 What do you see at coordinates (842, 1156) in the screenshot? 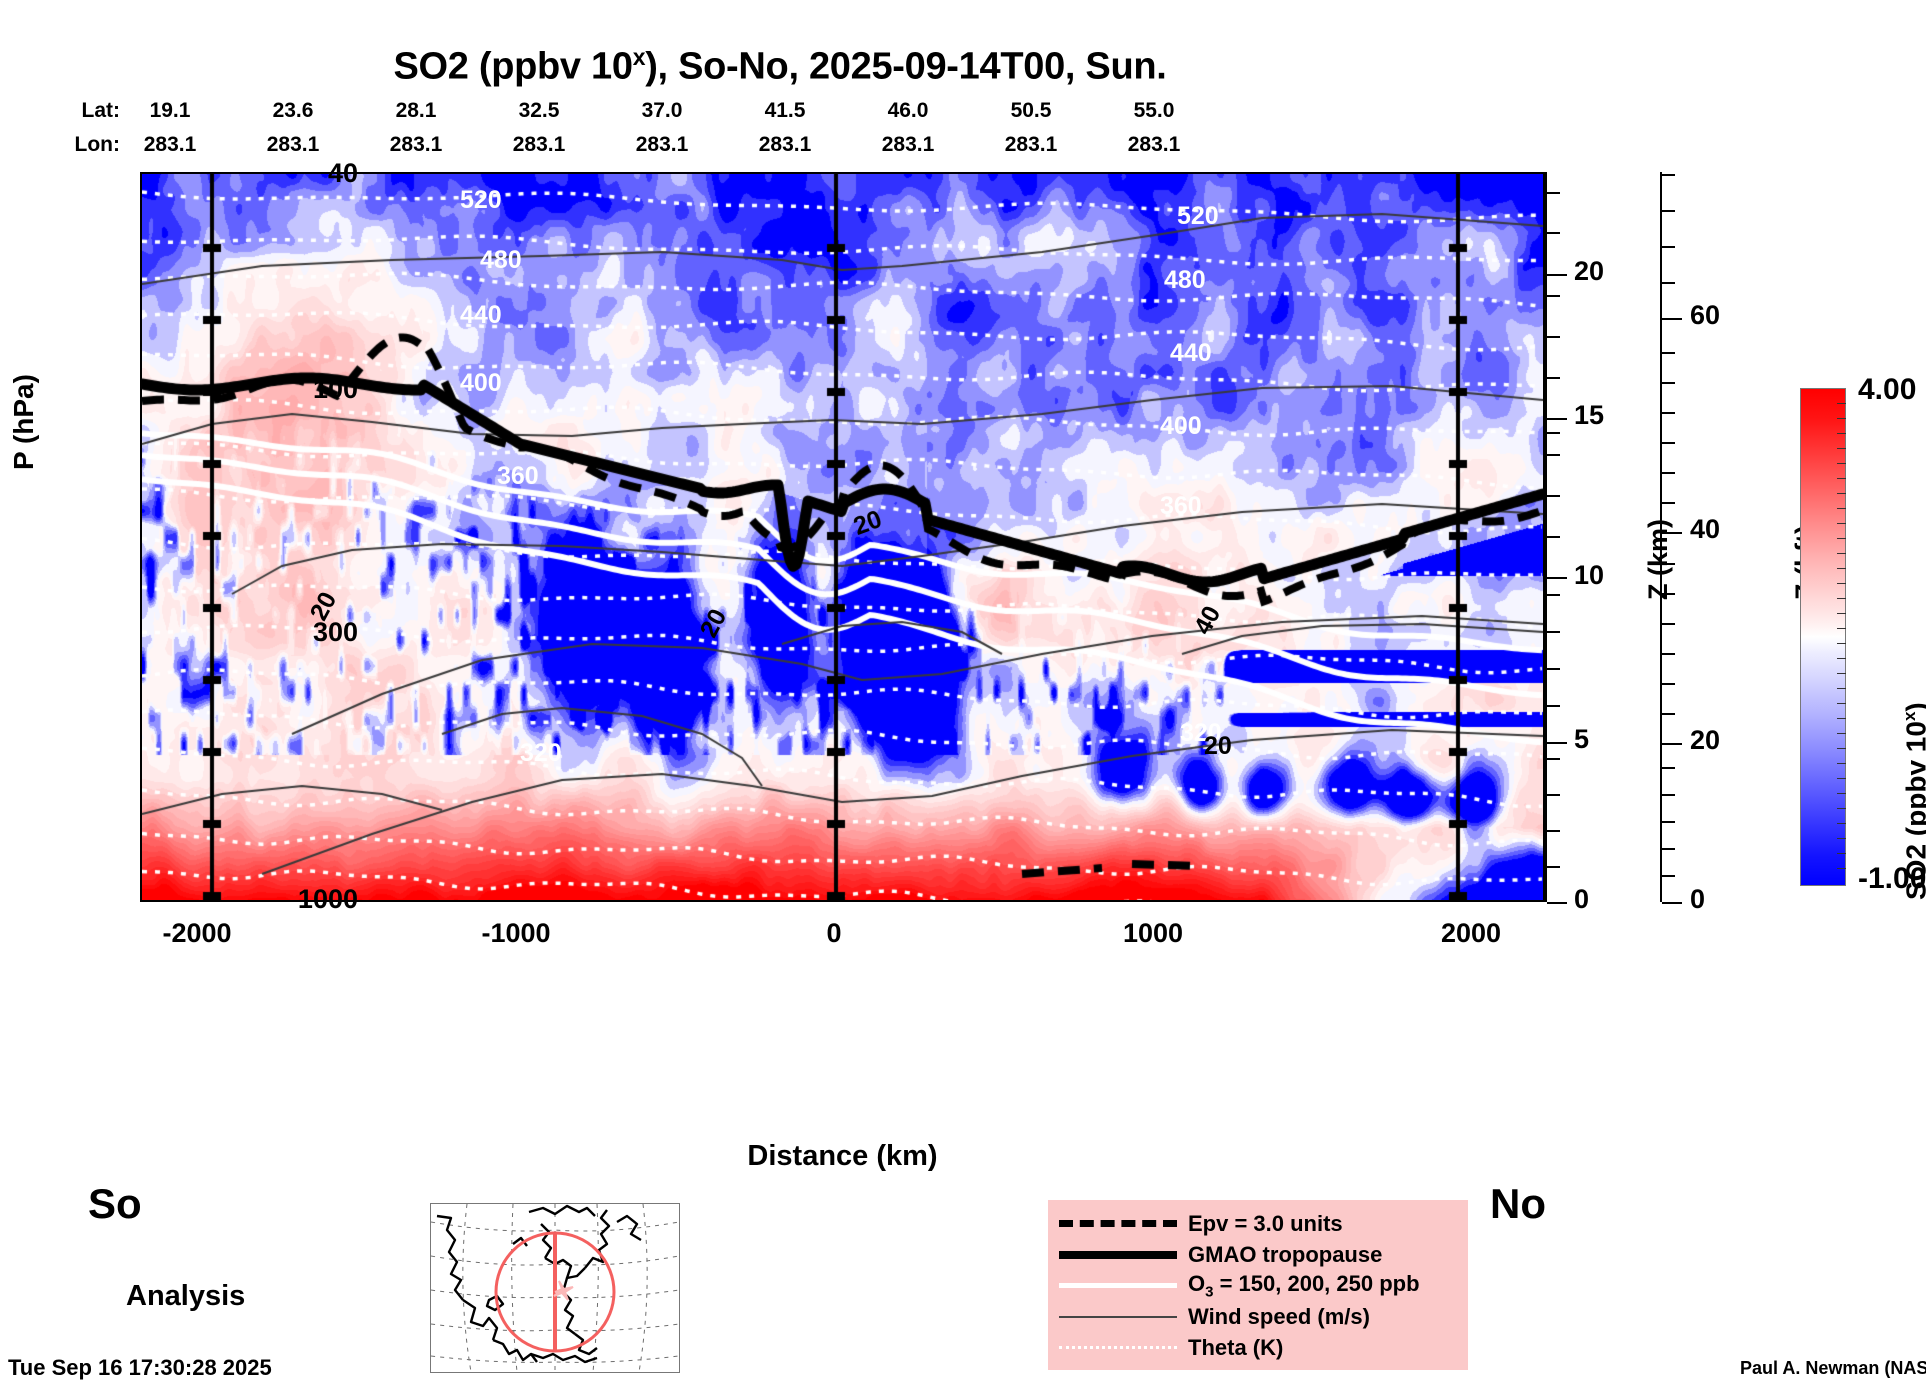
I see `x-axis-title: Distance (km)` at bounding box center [842, 1156].